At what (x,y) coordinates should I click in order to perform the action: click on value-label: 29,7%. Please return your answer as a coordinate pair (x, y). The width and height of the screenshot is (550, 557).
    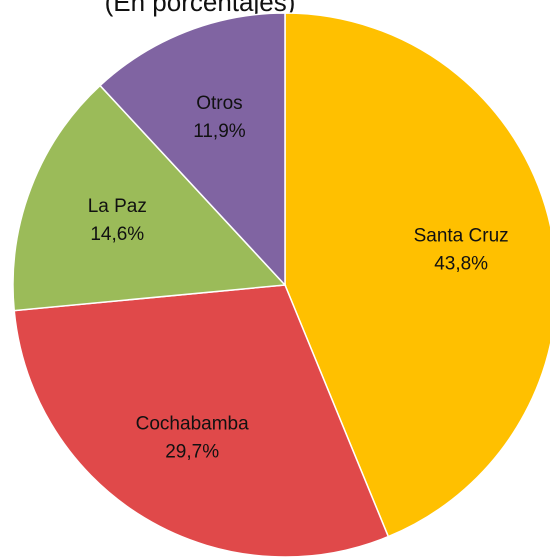
    Looking at the image, I should click on (192, 452).